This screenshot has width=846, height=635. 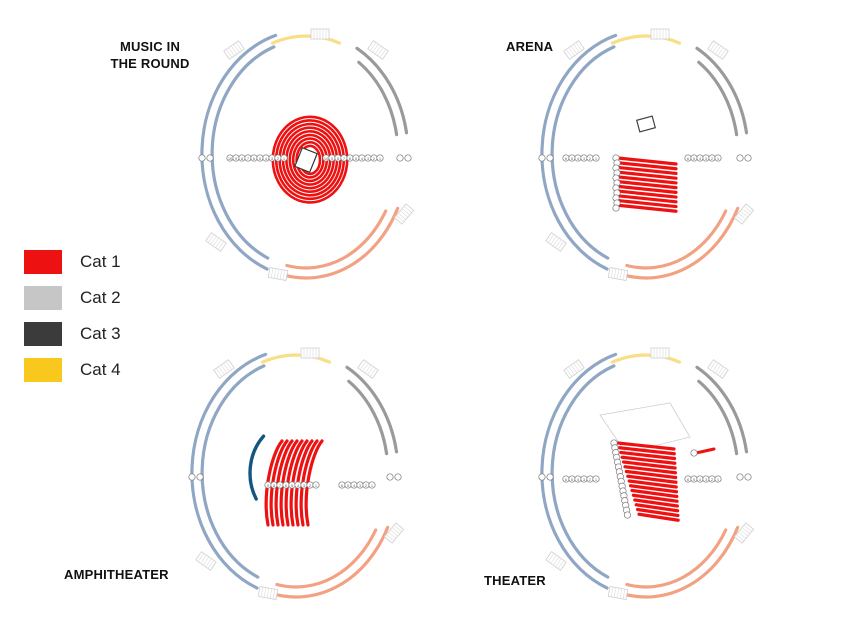 What do you see at coordinates (268, 486) in the screenshot?
I see `row-number-label: 9` at bounding box center [268, 486].